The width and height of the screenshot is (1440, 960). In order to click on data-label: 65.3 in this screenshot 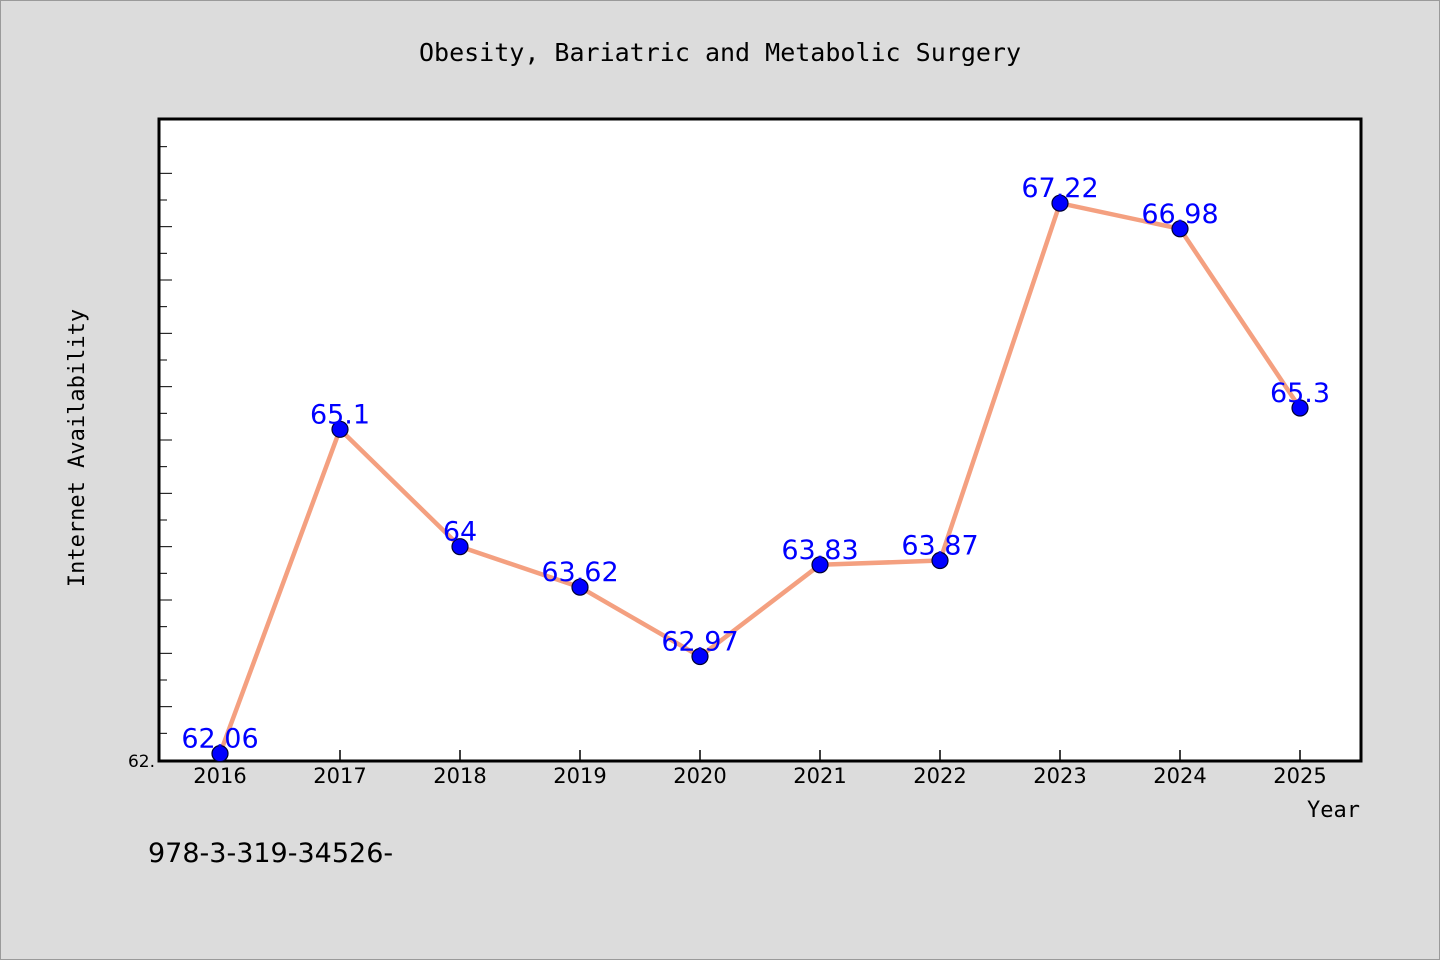, I will do `click(1300, 393)`.